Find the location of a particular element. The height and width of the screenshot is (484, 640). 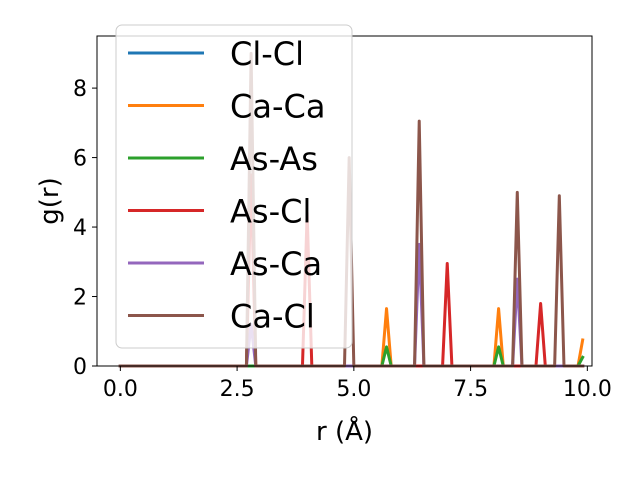

legend-label-as-as: As-As is located at coordinates (274, 159).